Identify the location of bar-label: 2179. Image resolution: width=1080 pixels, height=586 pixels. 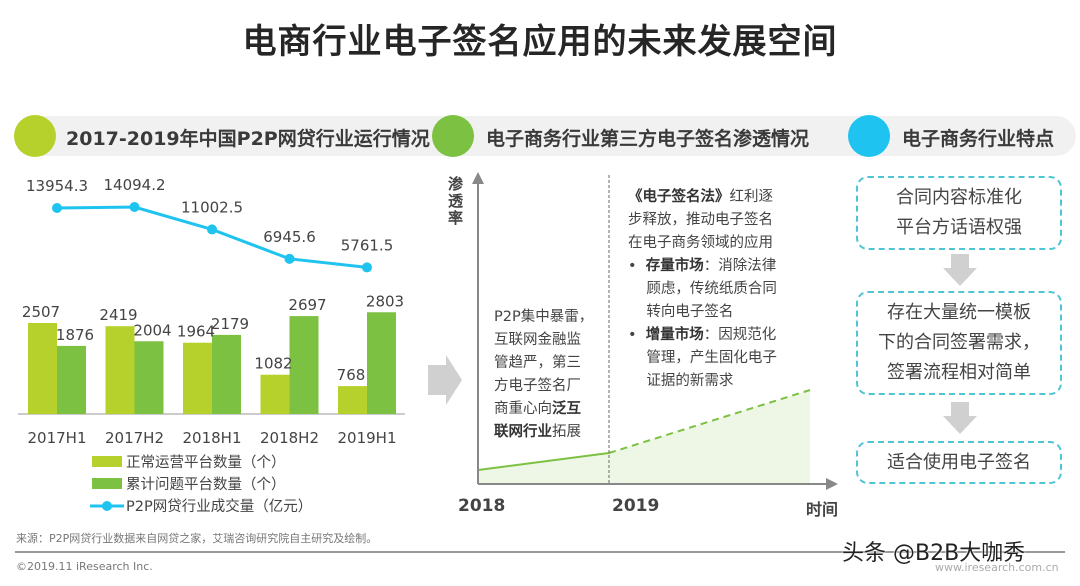
(230, 324).